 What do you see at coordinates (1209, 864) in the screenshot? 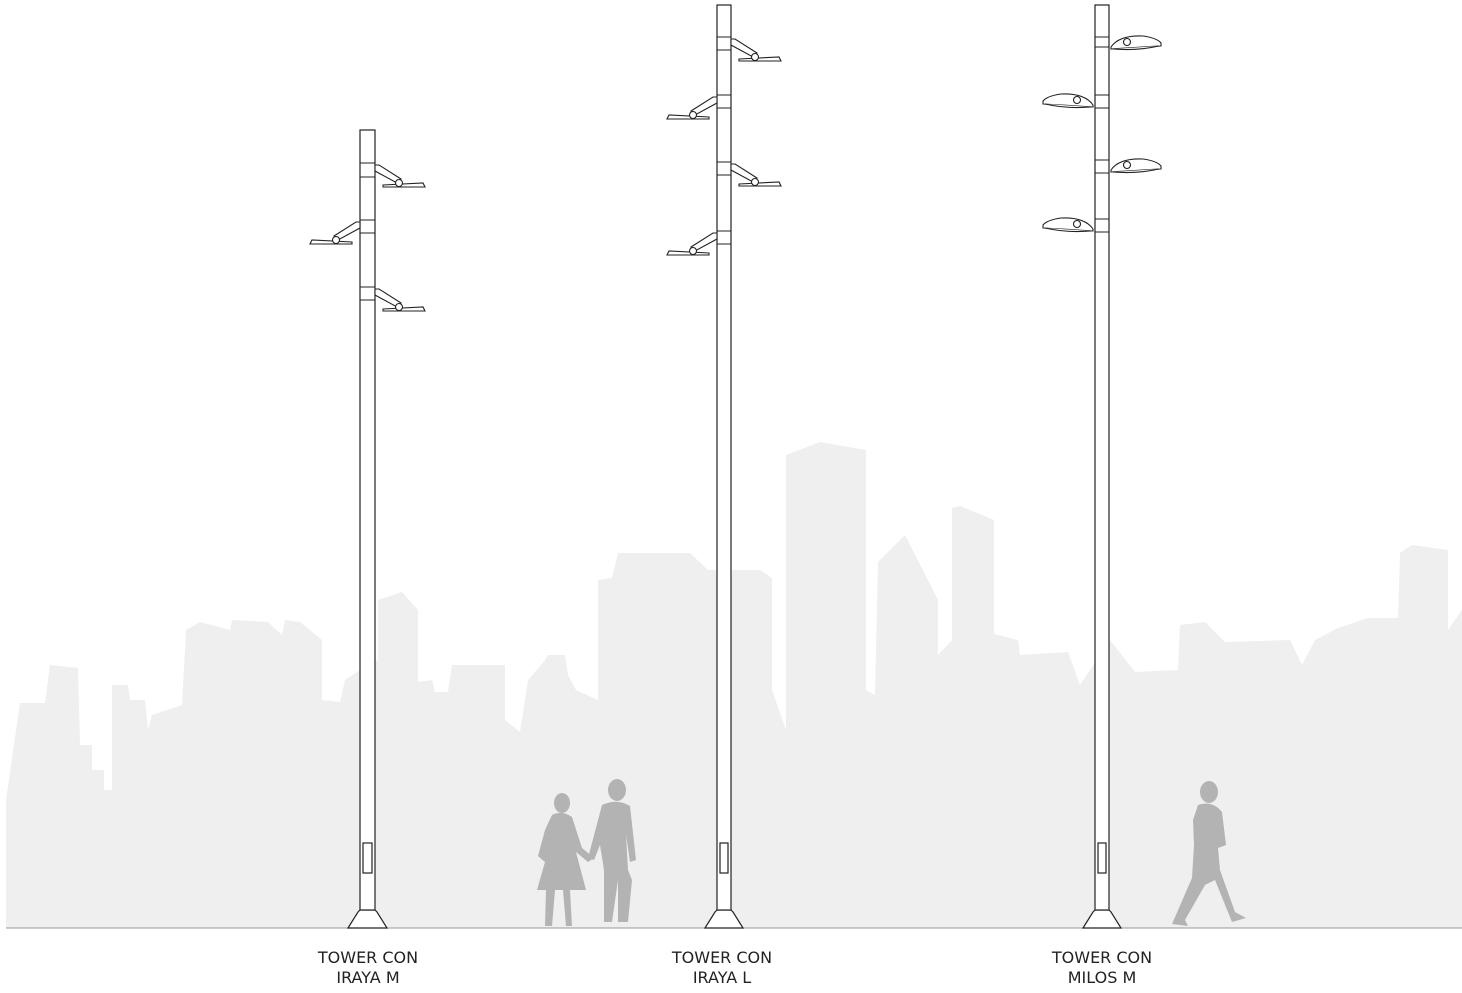
I see `person-walker` at bounding box center [1209, 864].